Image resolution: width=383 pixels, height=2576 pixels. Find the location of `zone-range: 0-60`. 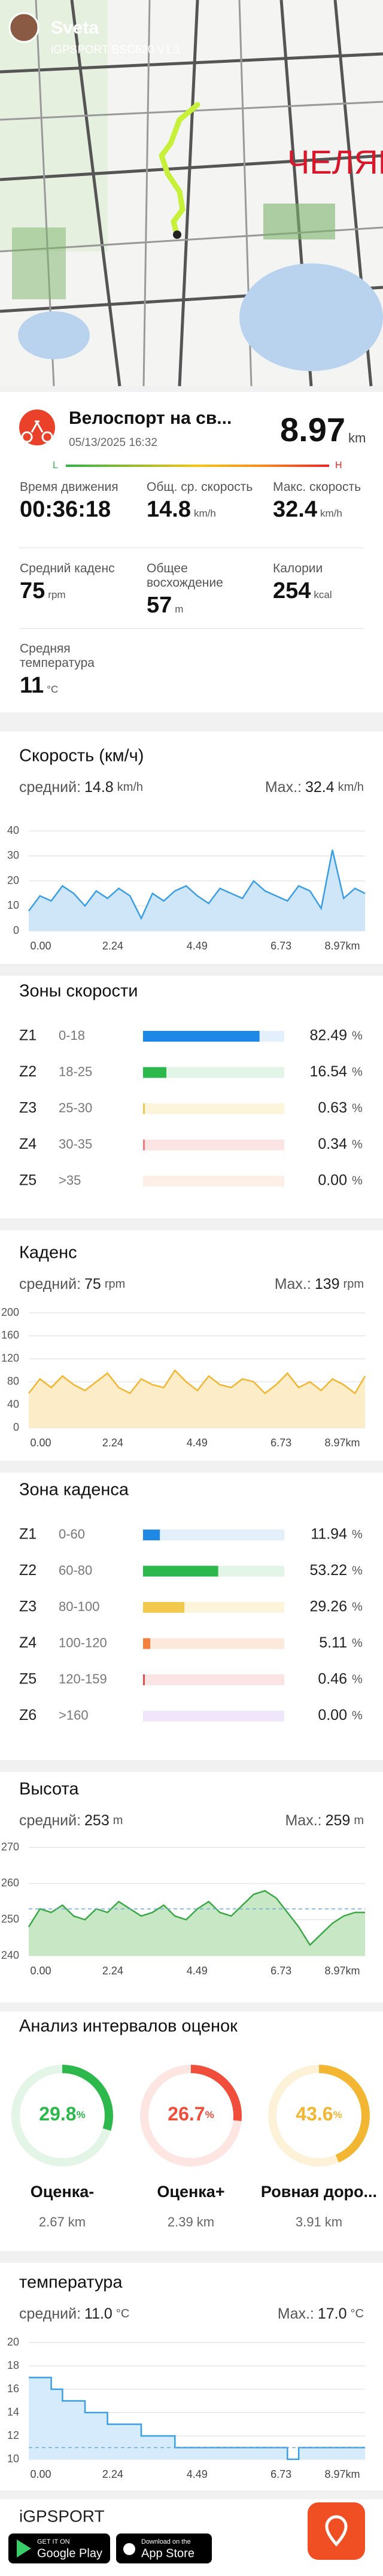

zone-range: 0-60 is located at coordinates (72, 1534).